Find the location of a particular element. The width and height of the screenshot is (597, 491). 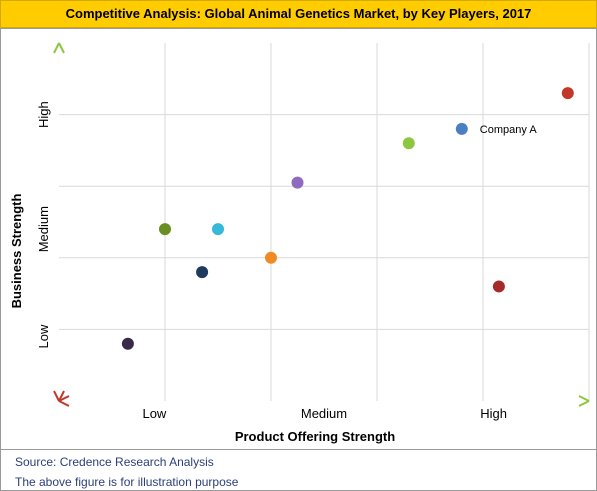

source-text: Source: Credence Research Analysis is located at coordinates (114, 462).